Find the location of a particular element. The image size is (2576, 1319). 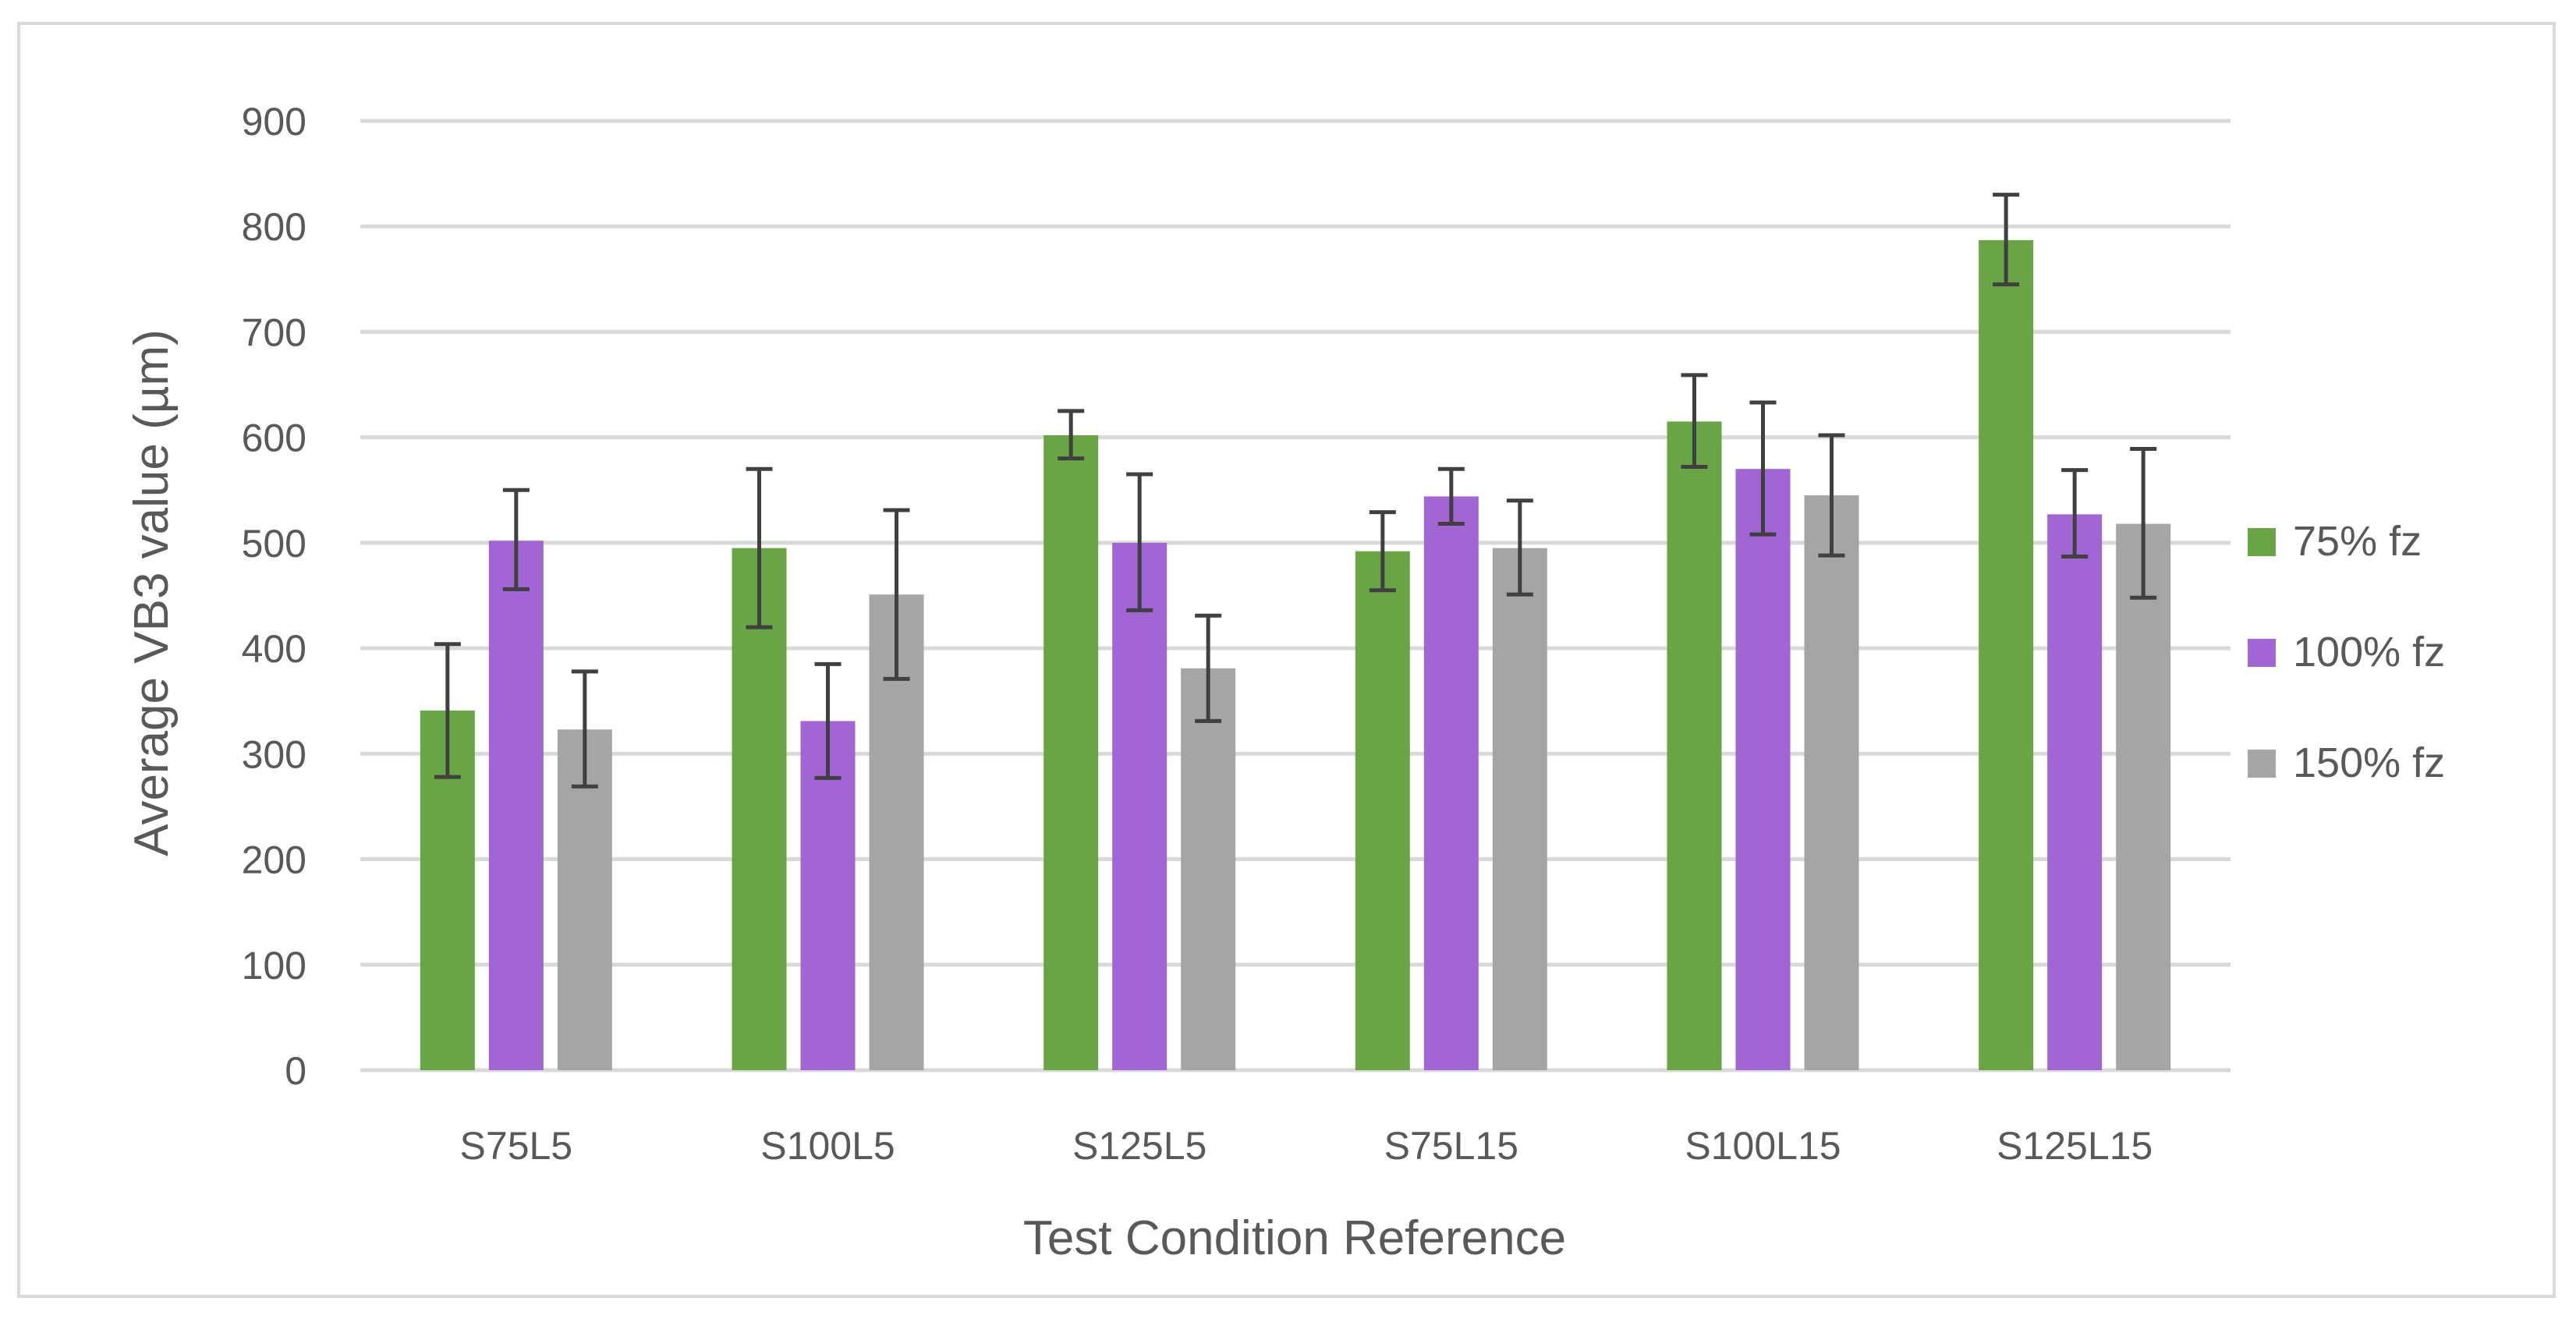

x-tick-label: S125L15 is located at coordinates (2075, 1146).